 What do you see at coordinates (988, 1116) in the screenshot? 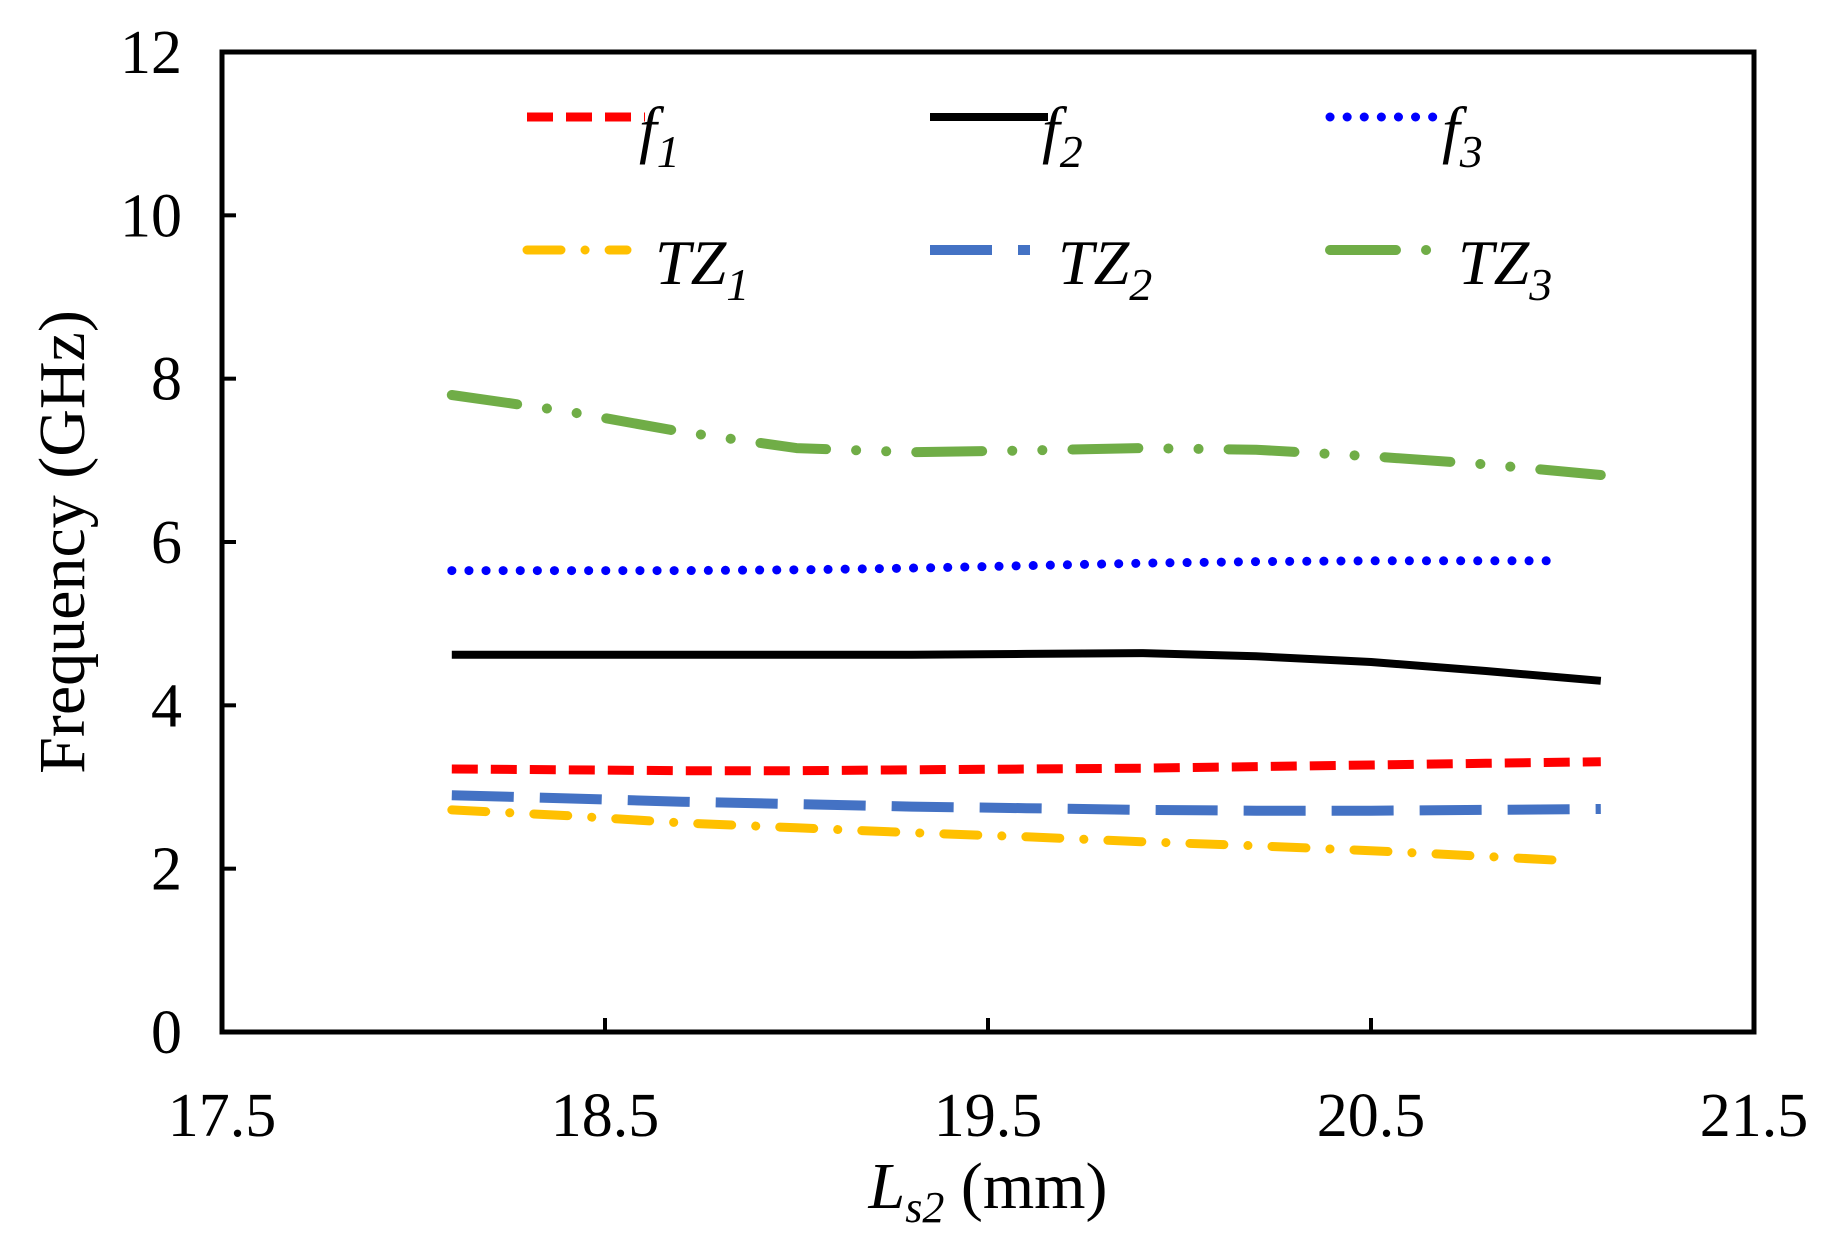
I see `x-tick-label: 19.5` at bounding box center [988, 1116].